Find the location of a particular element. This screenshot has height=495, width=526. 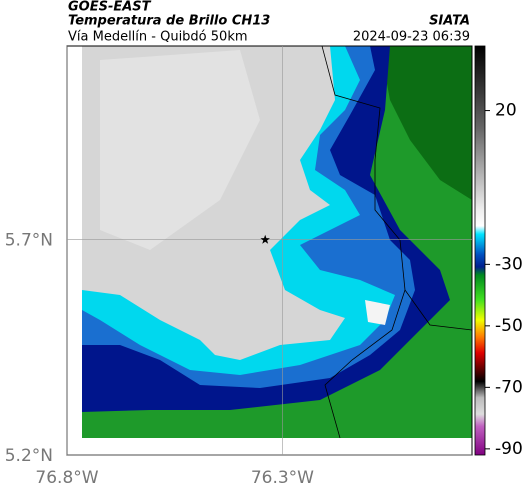

colorbar-tick-label: 20 is located at coordinates (506, 111).